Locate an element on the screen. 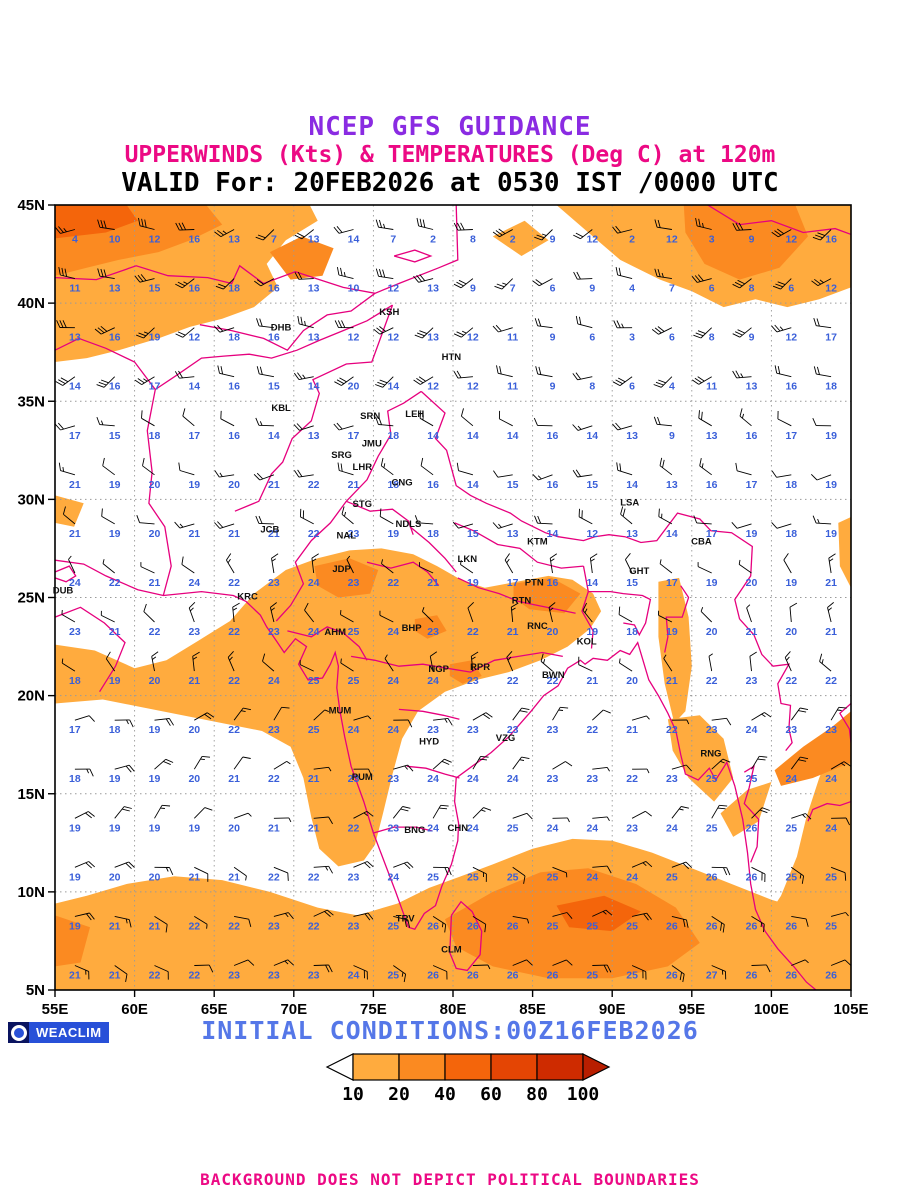  temp-value: 27 is located at coordinates (712, 976).